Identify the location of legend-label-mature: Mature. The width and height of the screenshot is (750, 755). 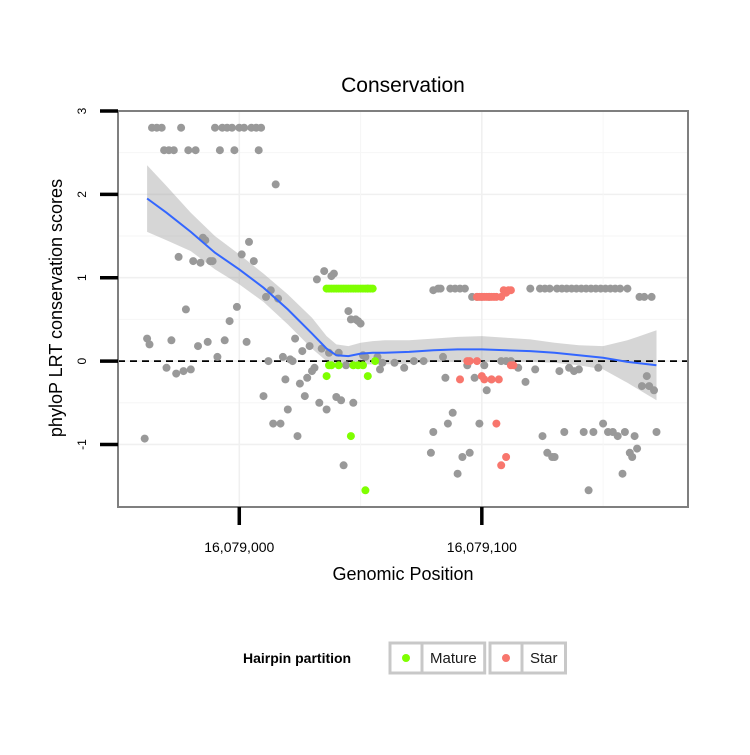
(453, 658).